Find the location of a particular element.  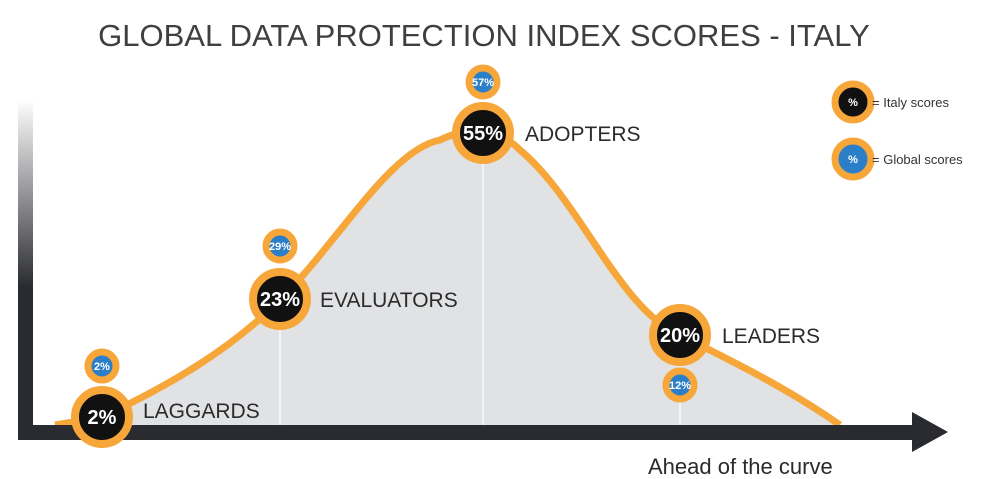

italy-score-label: 20% is located at coordinates (680, 336).